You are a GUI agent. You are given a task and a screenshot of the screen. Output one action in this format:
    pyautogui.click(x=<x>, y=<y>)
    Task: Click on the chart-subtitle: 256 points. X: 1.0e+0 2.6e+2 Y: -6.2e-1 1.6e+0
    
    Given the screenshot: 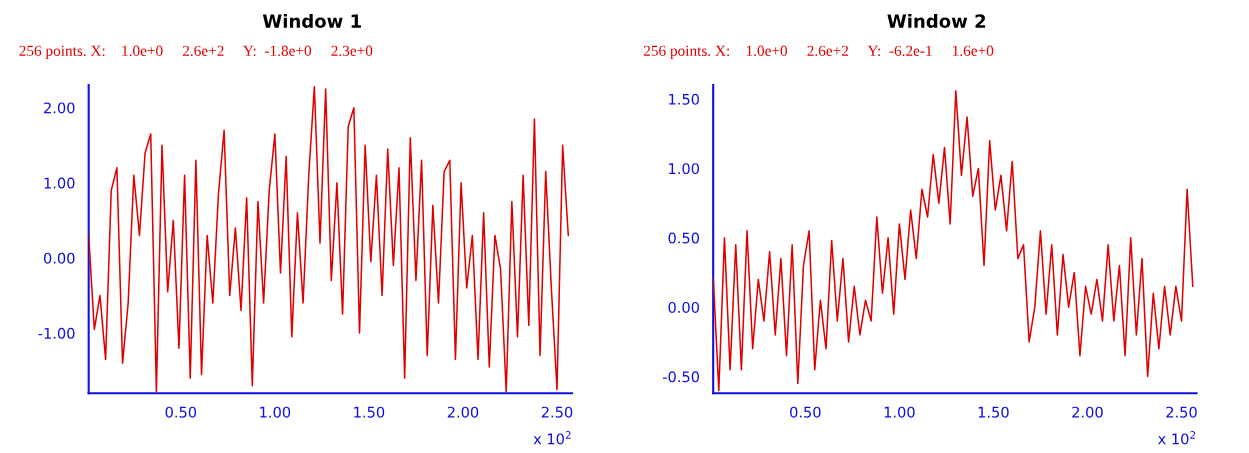 What is the action you would take?
    pyautogui.click(x=818, y=52)
    